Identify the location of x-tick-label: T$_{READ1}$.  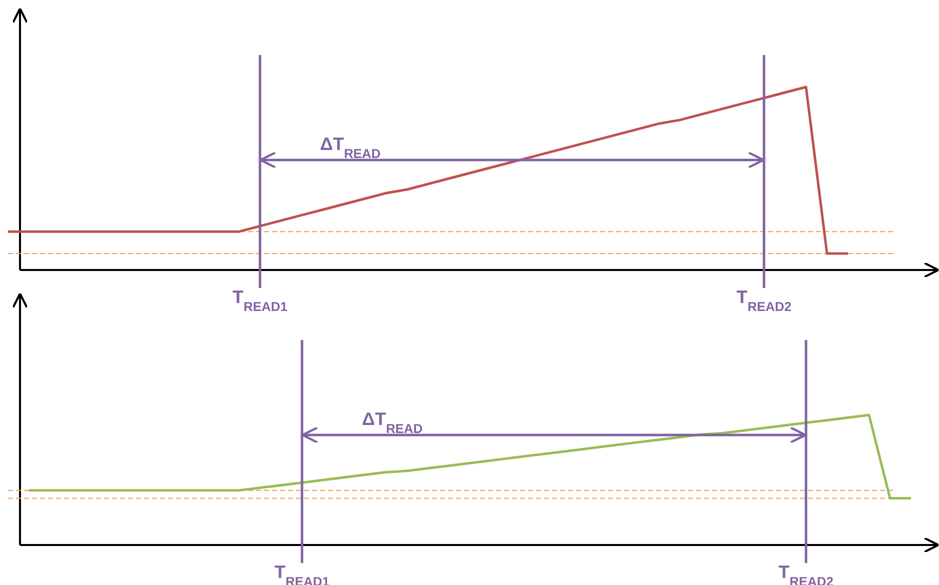
(260, 300).